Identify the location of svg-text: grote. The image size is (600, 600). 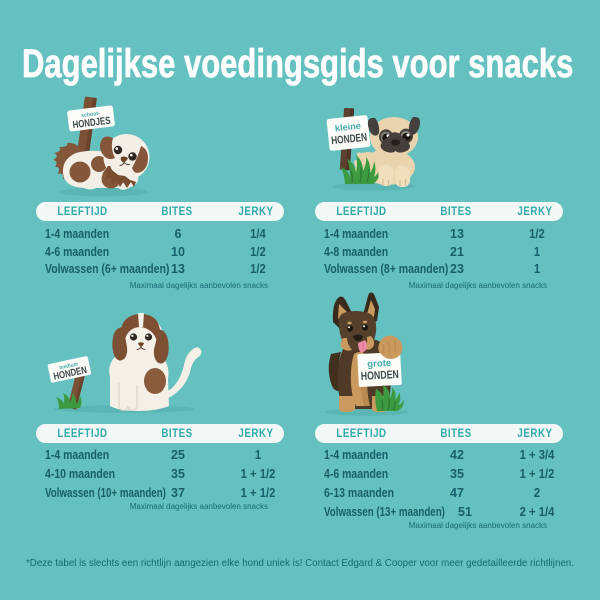
(379, 364).